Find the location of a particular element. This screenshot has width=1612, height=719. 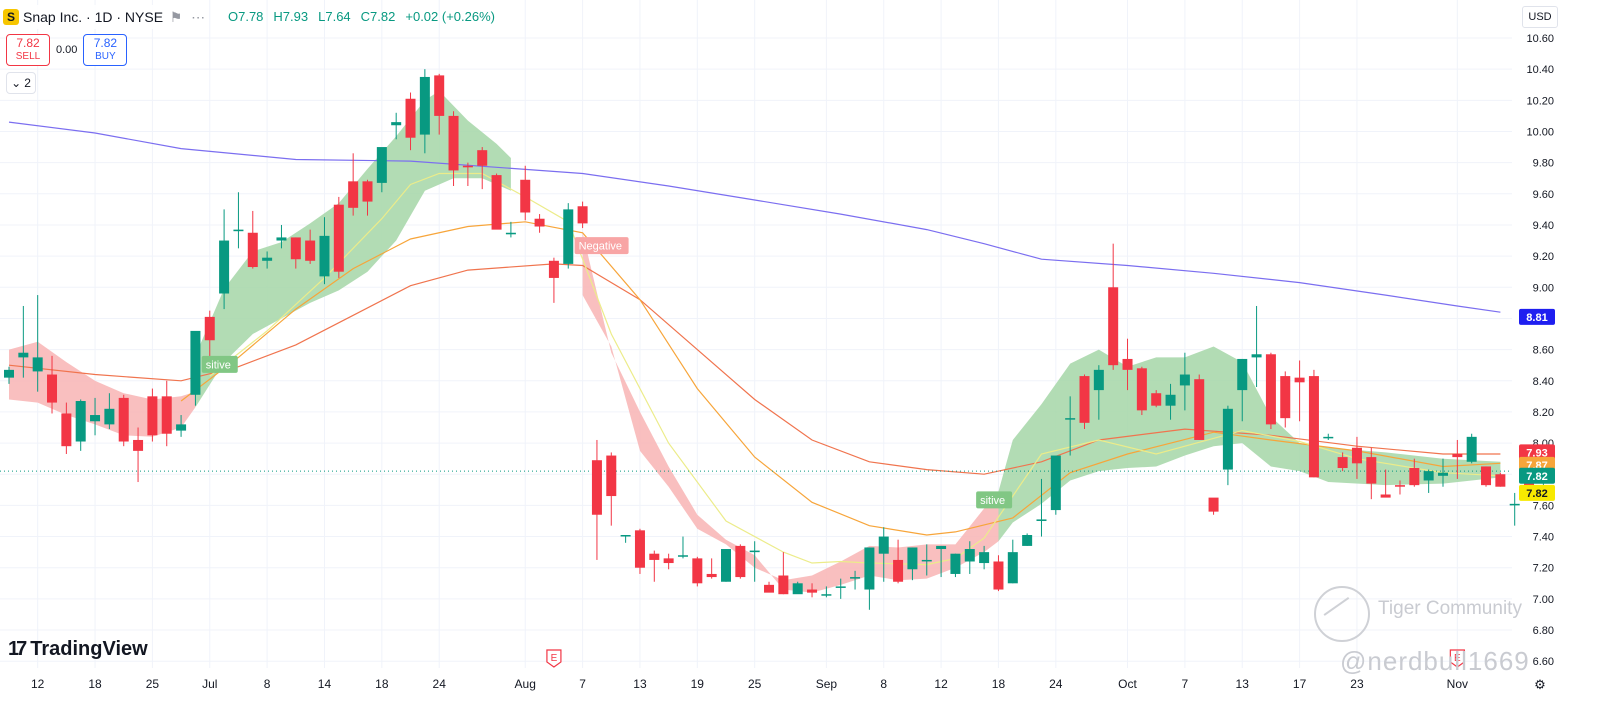

y-tick-label: 9.80 is located at coordinates (1543, 164).